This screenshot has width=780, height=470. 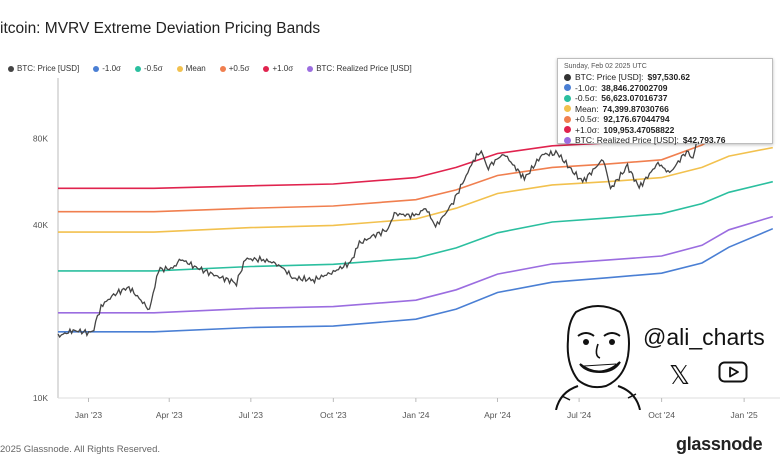 What do you see at coordinates (661, 415) in the screenshot?
I see `x-tick-label: Oct '24` at bounding box center [661, 415].